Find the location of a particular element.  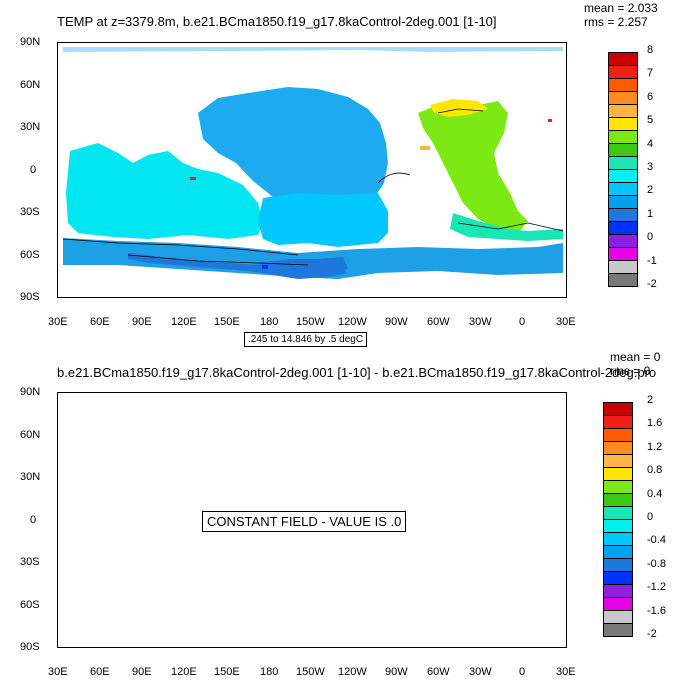

contour-info-box: .245 to 14.846 by .5 degC is located at coordinates (306, 339).